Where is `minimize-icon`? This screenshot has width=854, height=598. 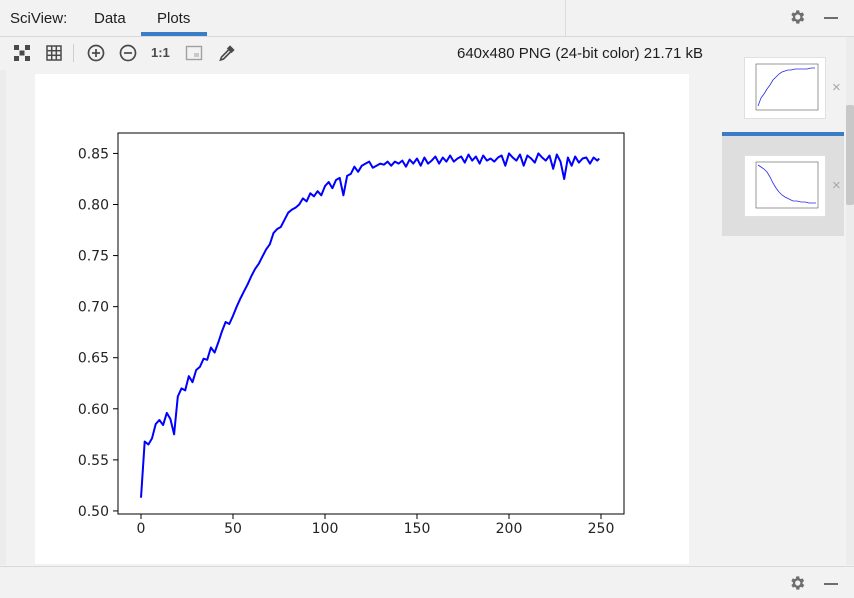 minimize-icon is located at coordinates (831, 20).